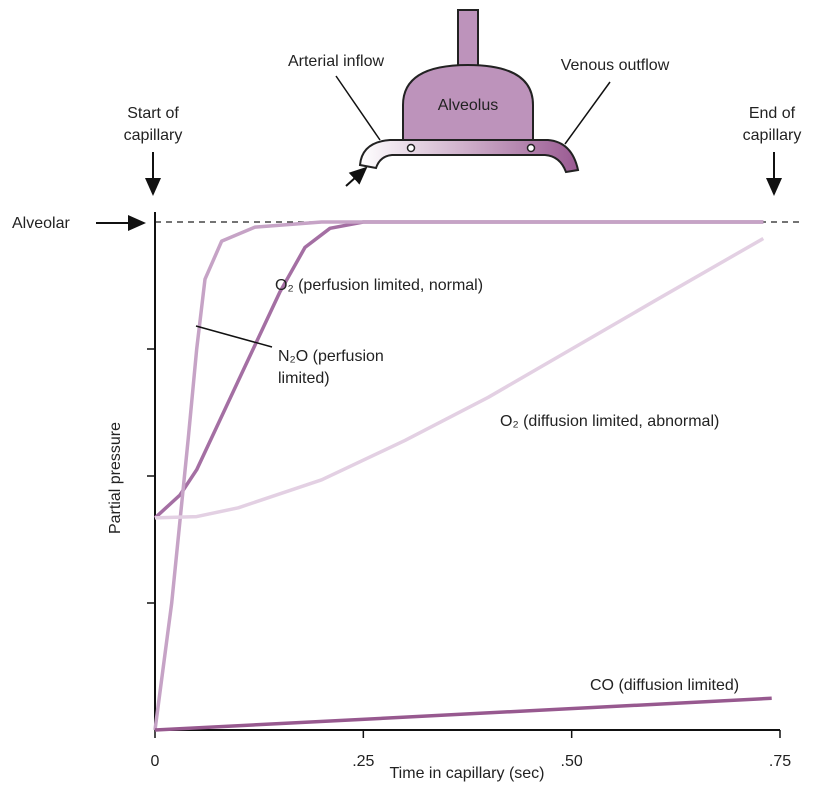  I want to click on series-label: N₂O (perfusion limited), so click(333, 367).